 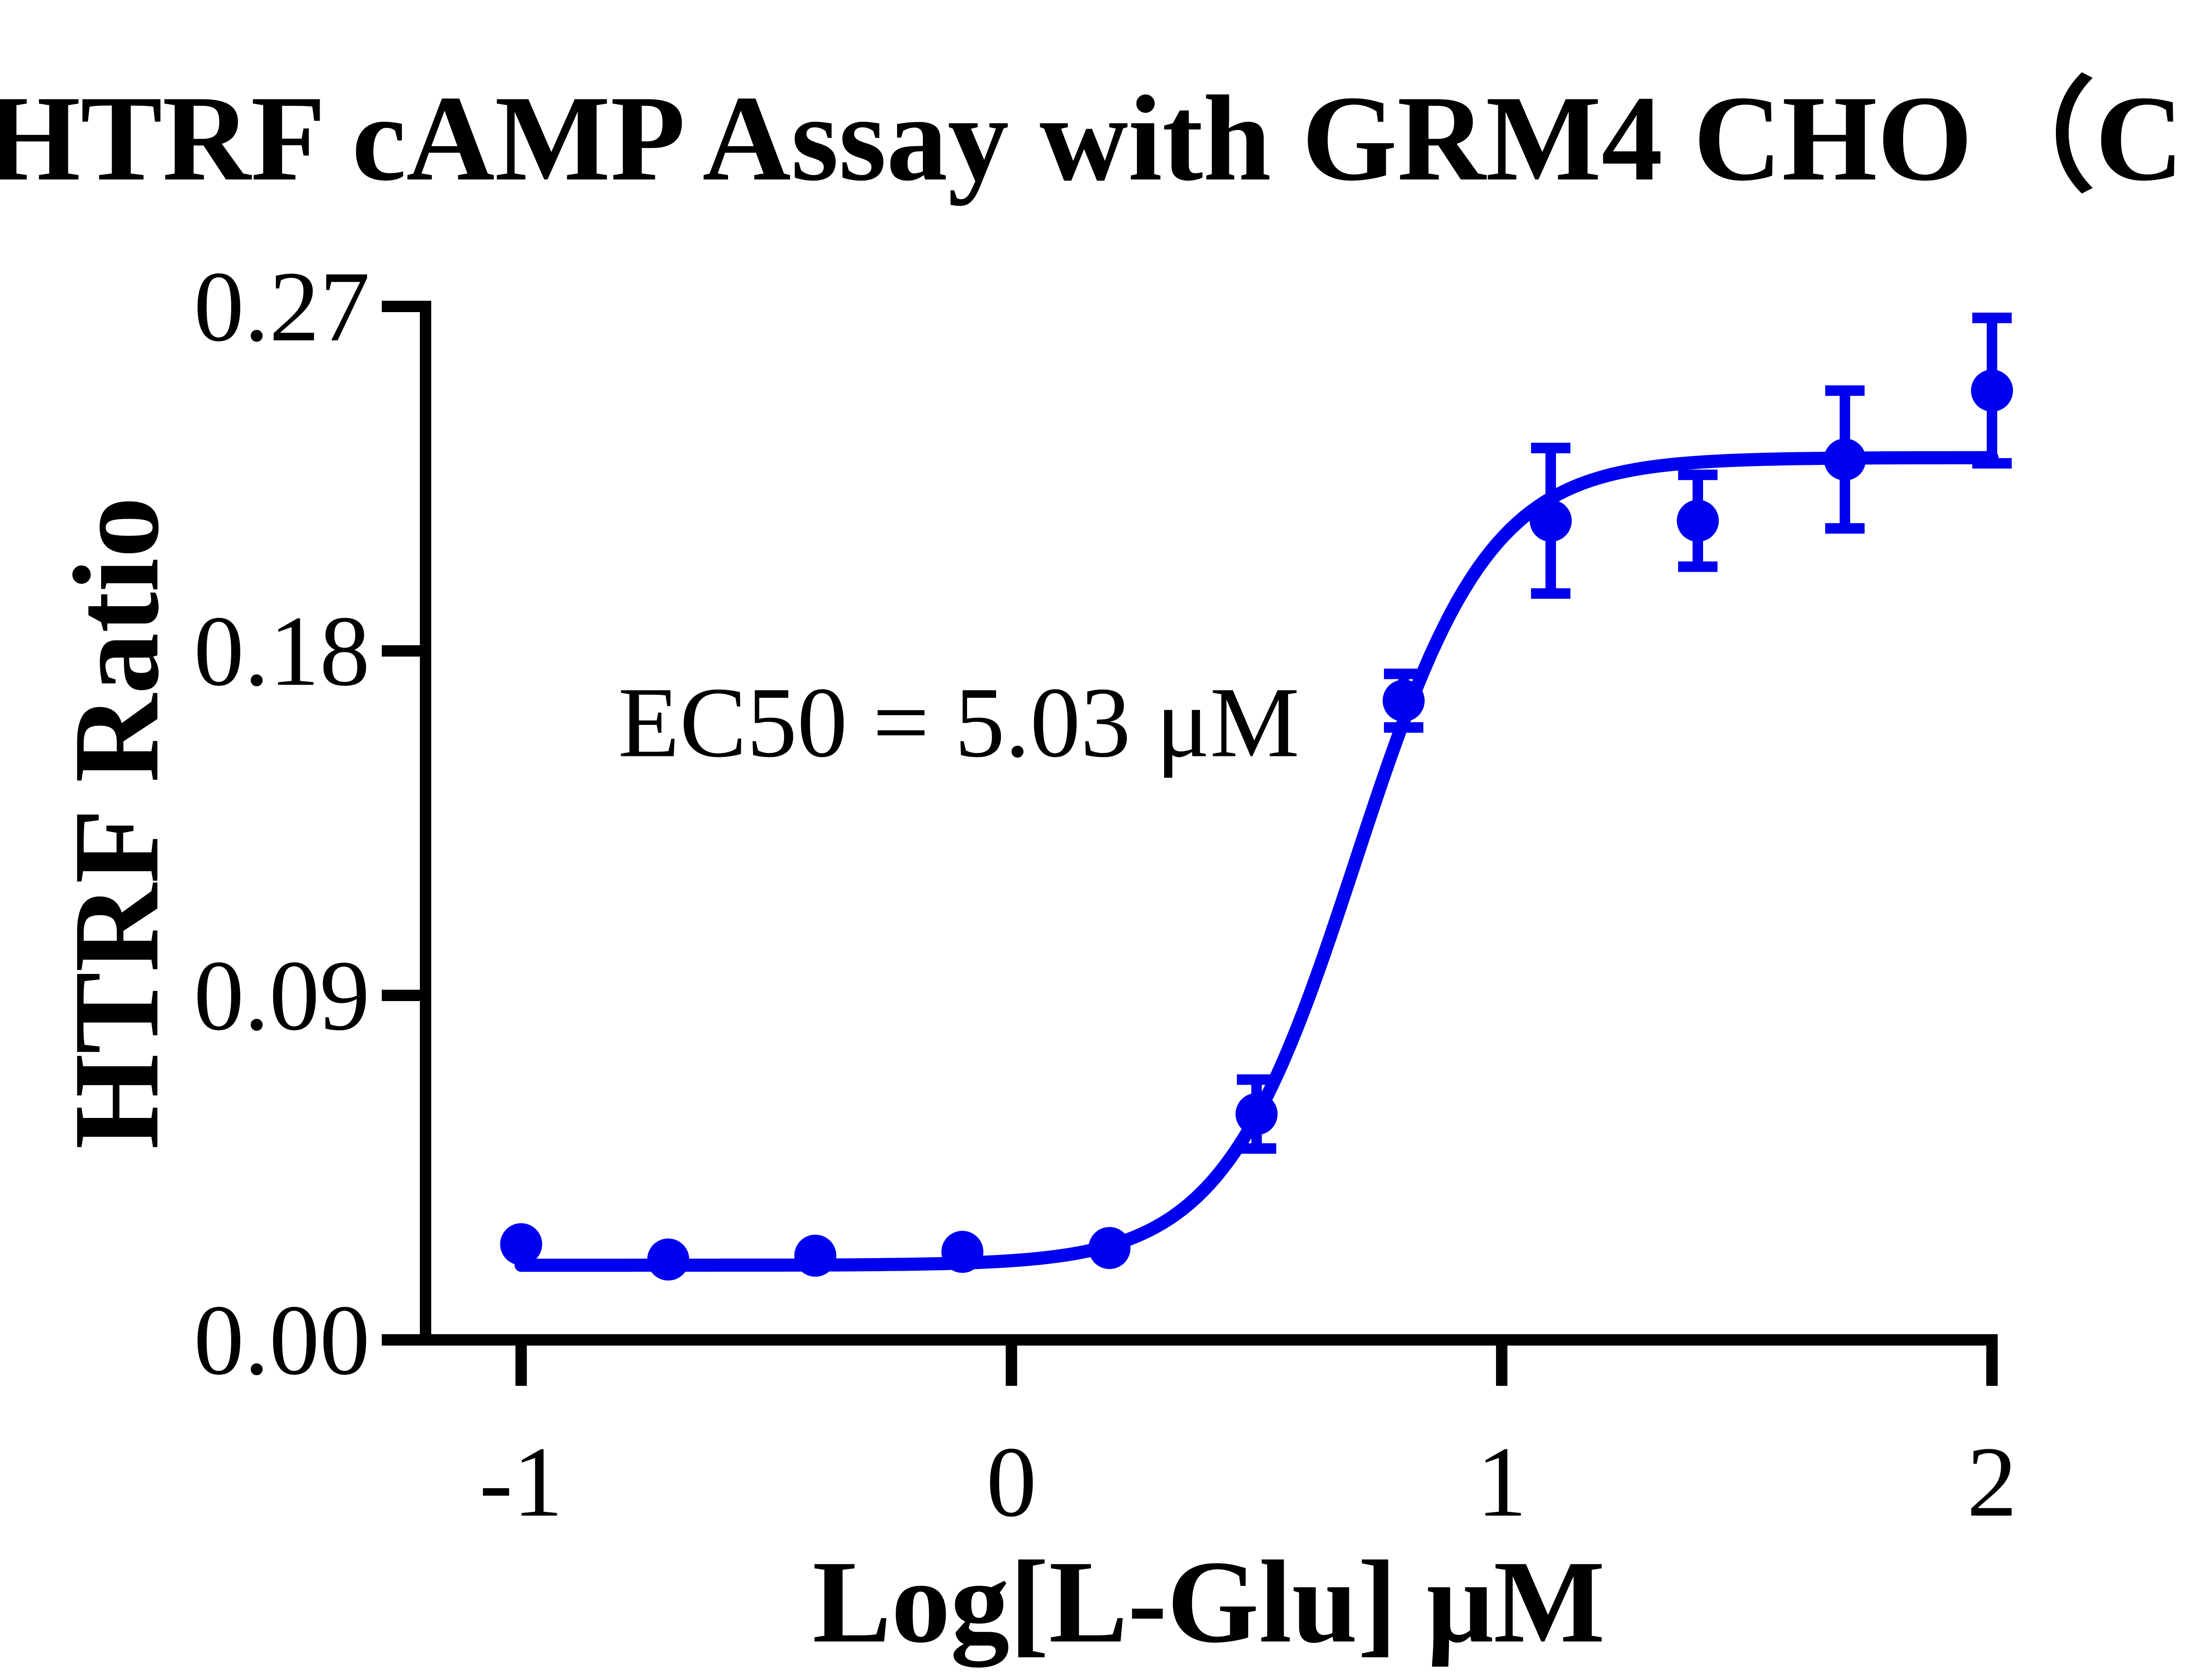 What do you see at coordinates (521, 1482) in the screenshot?
I see `x-tick-label: -1` at bounding box center [521, 1482].